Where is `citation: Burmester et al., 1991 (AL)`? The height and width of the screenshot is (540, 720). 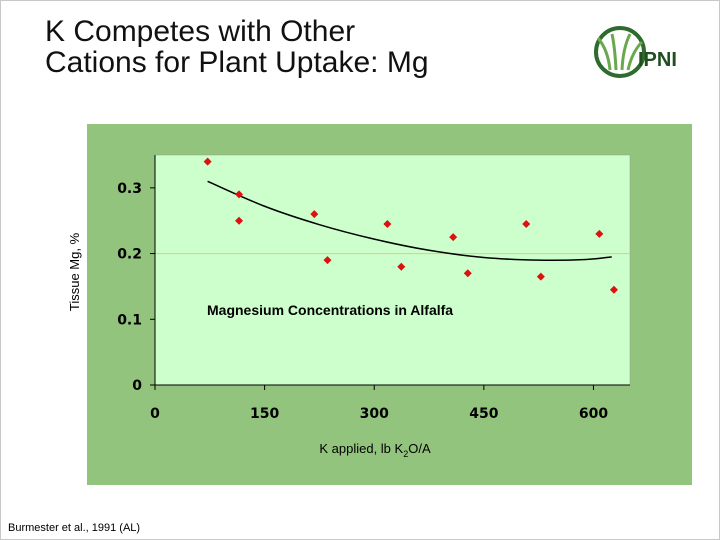 citation: Burmester et al., 1991 (AL) is located at coordinates (74, 528).